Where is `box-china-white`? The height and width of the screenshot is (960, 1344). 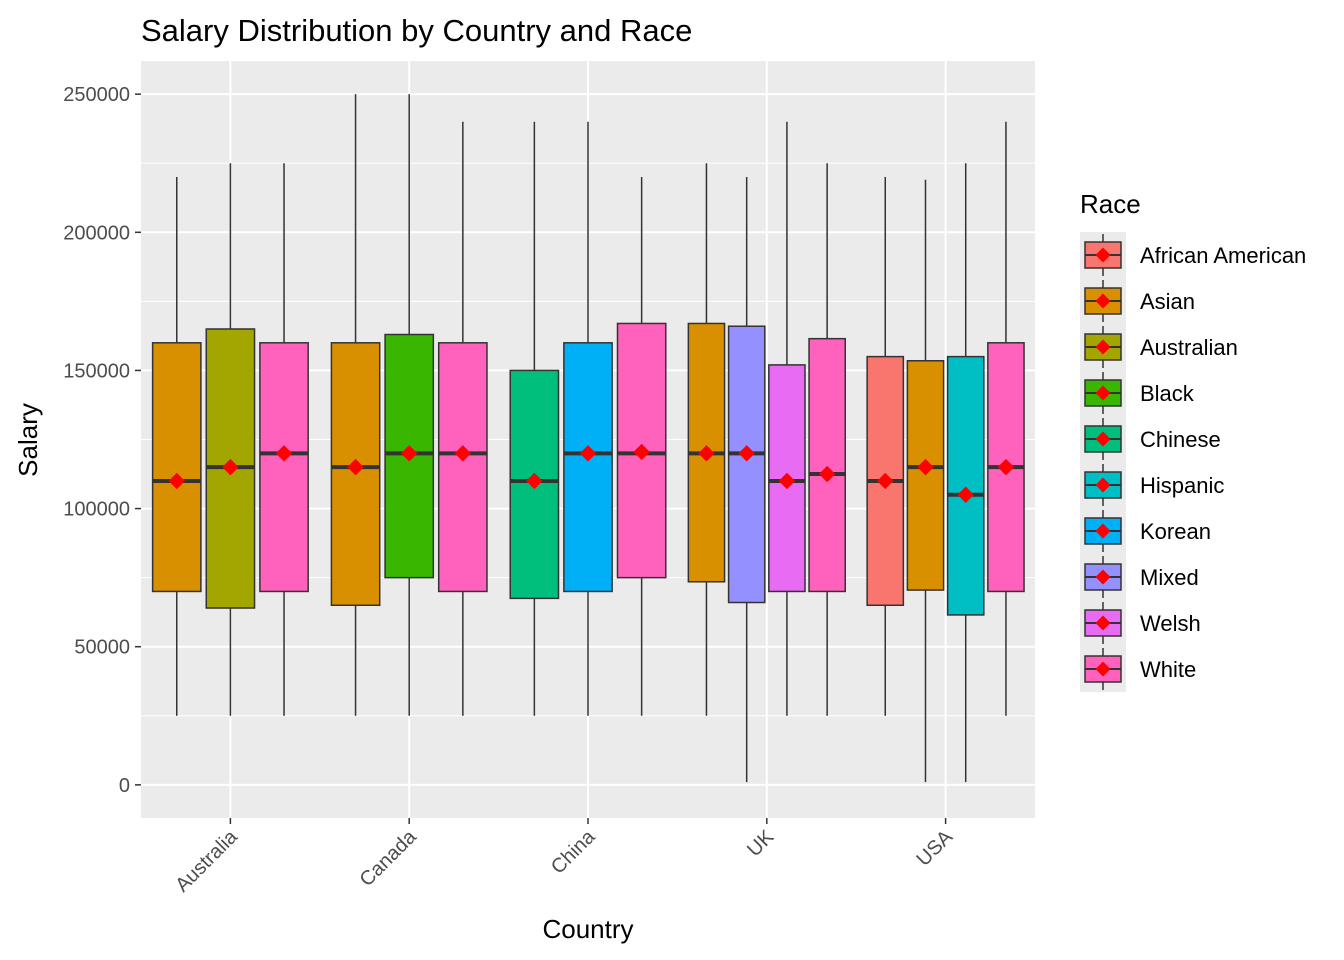 box-china-white is located at coordinates (641, 446).